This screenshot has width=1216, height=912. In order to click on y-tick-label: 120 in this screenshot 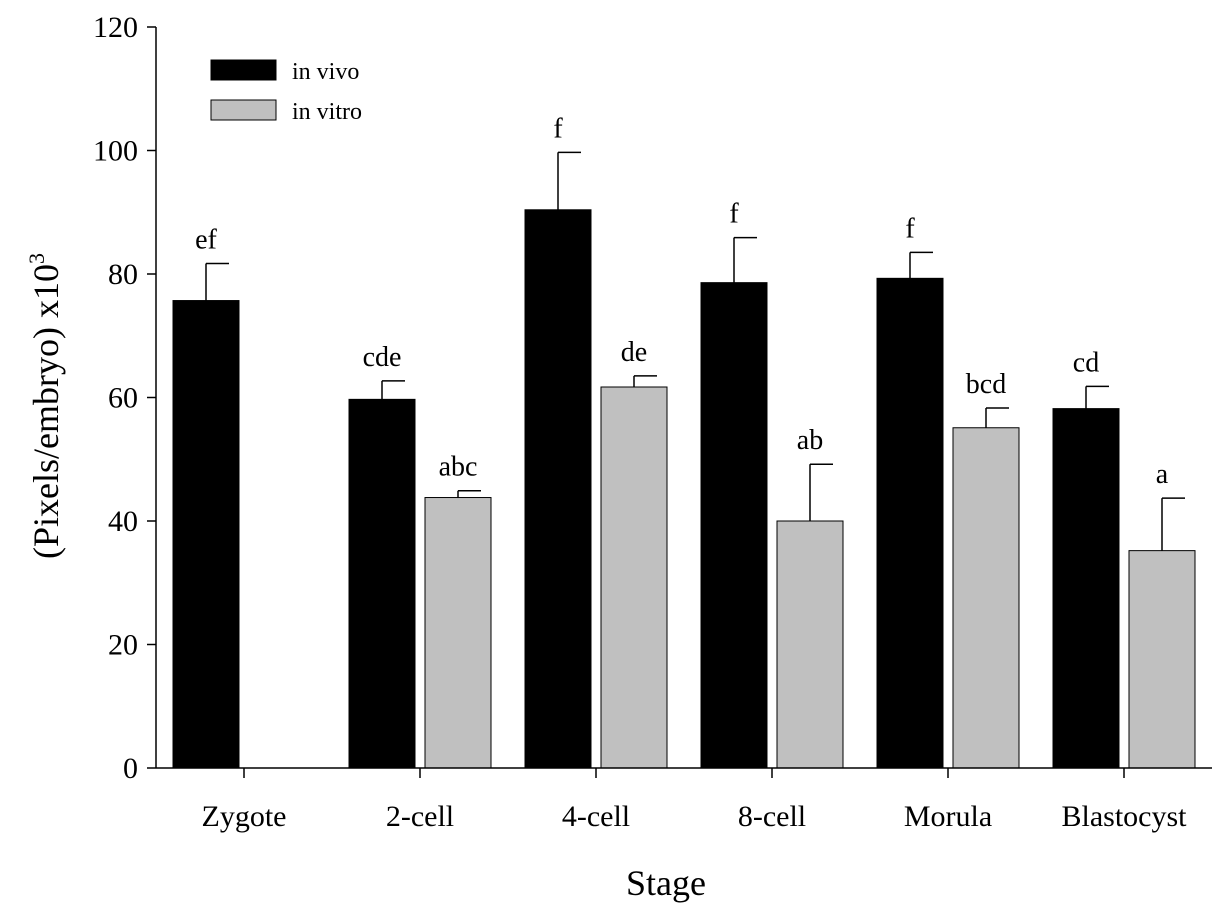, I will do `click(115, 27)`.